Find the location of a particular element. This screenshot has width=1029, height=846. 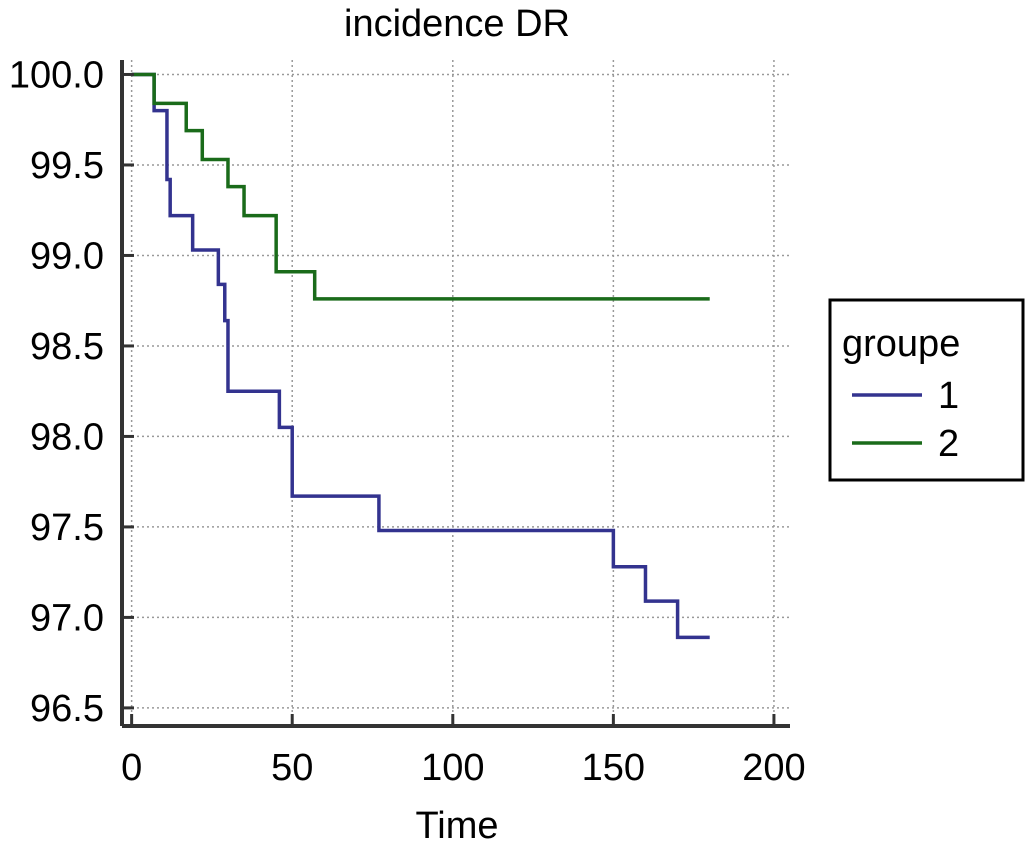

legend-label-2: 2 is located at coordinates (948, 444).